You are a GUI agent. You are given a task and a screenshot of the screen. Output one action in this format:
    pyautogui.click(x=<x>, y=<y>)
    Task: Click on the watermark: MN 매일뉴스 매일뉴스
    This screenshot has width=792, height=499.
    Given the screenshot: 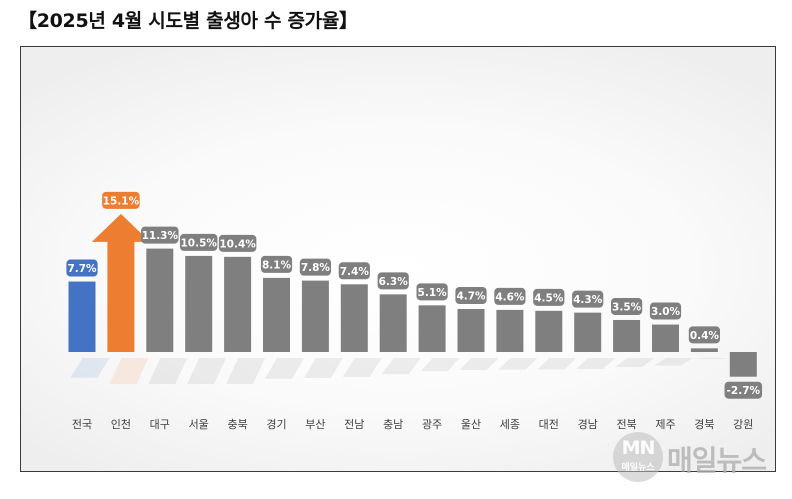 What is the action you would take?
    pyautogui.click(x=698, y=457)
    